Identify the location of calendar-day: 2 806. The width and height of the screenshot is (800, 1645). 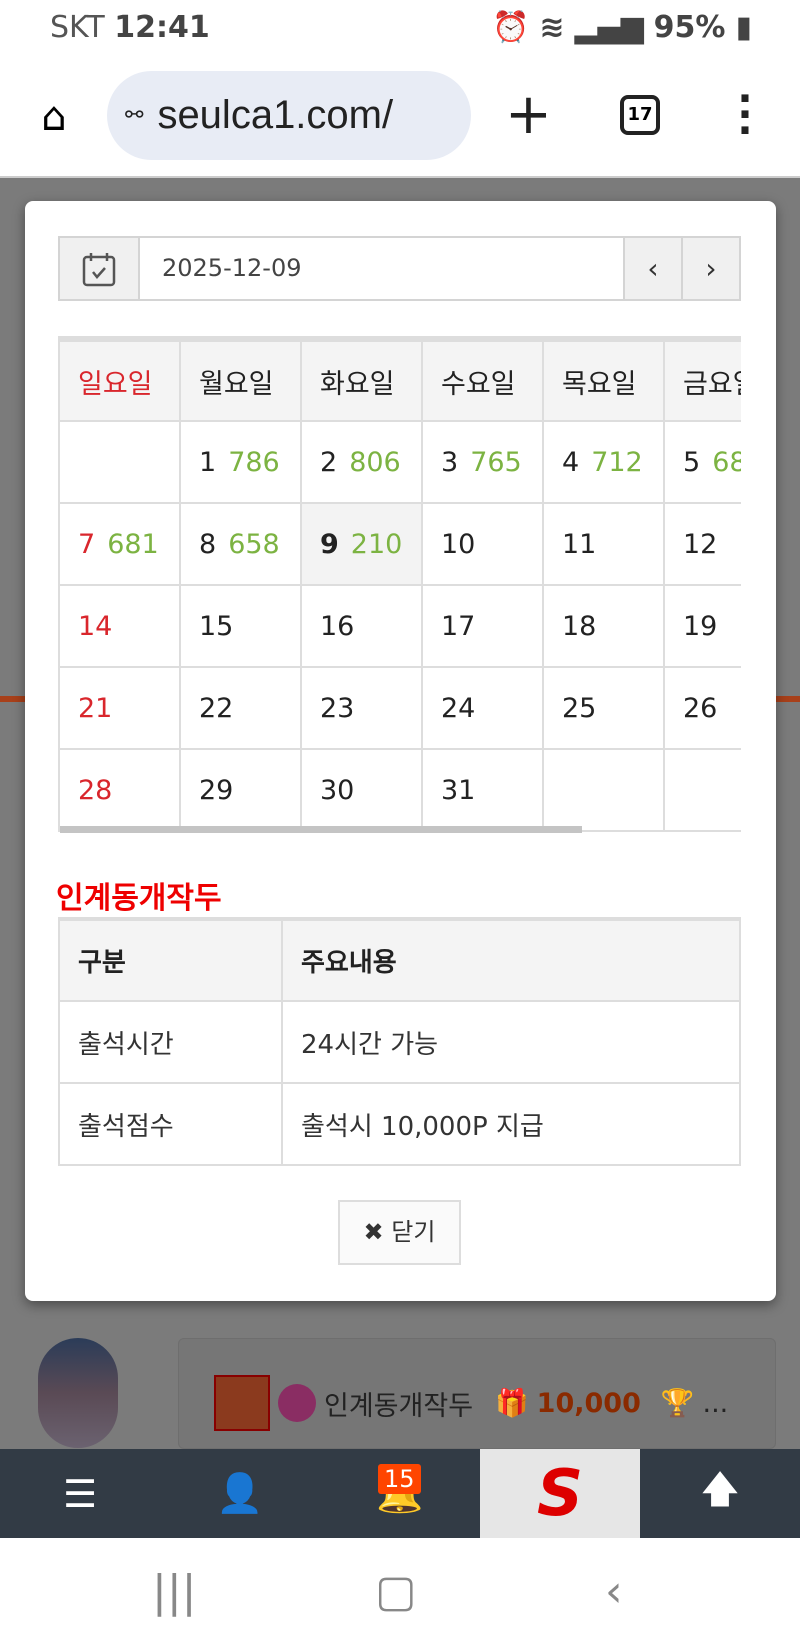
(361, 462).